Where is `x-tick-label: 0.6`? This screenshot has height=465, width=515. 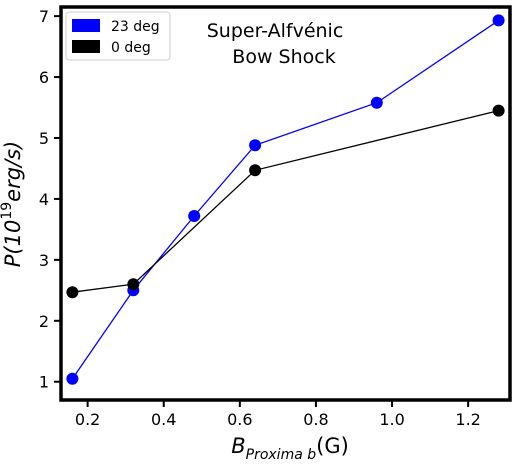
x-tick-label: 0.6 is located at coordinates (239, 419).